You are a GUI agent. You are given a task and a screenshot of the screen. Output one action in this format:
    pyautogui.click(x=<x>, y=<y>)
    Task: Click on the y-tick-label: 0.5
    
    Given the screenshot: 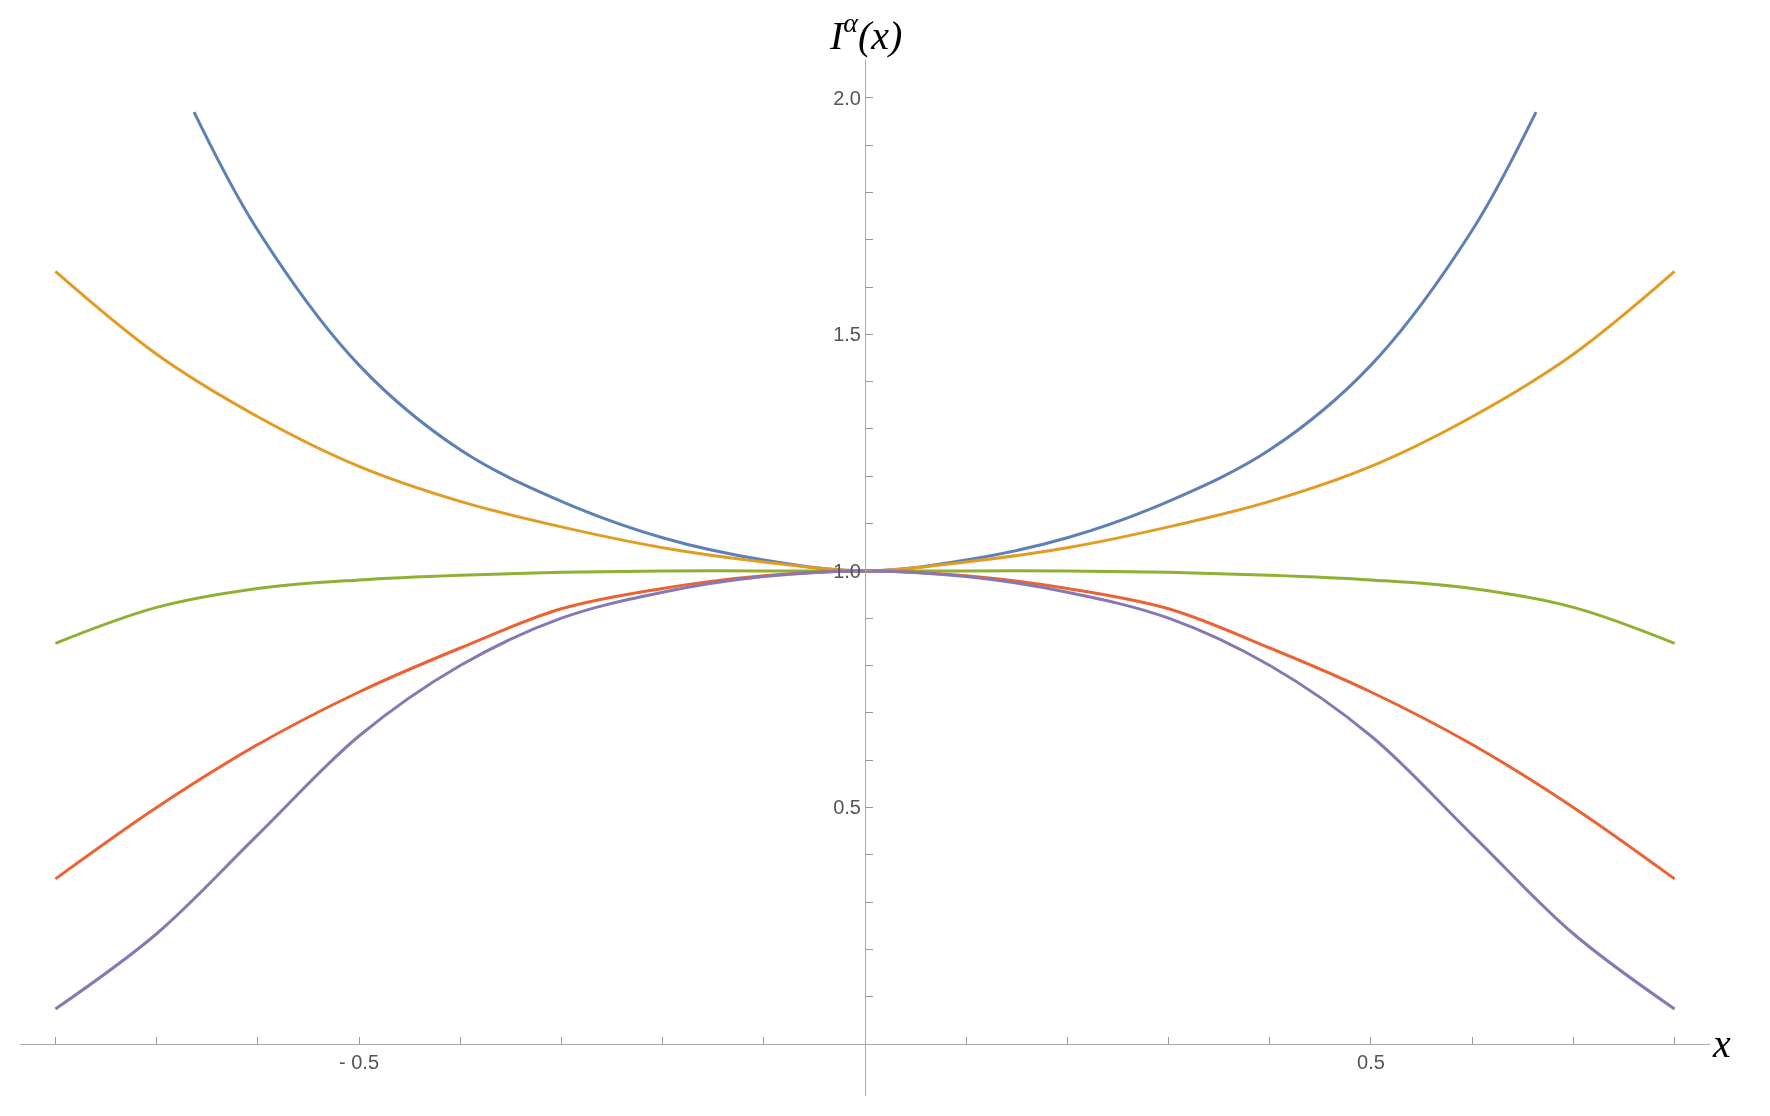 What is the action you would take?
    pyautogui.click(x=847, y=807)
    